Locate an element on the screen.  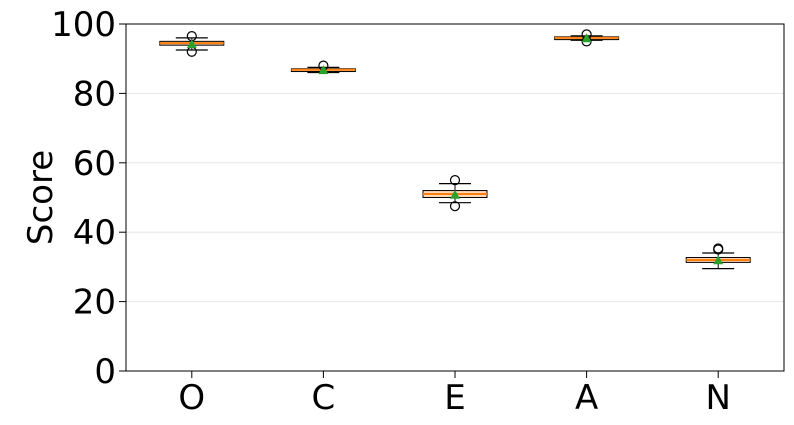
y-tick-label: 80 is located at coordinates (94, 94).